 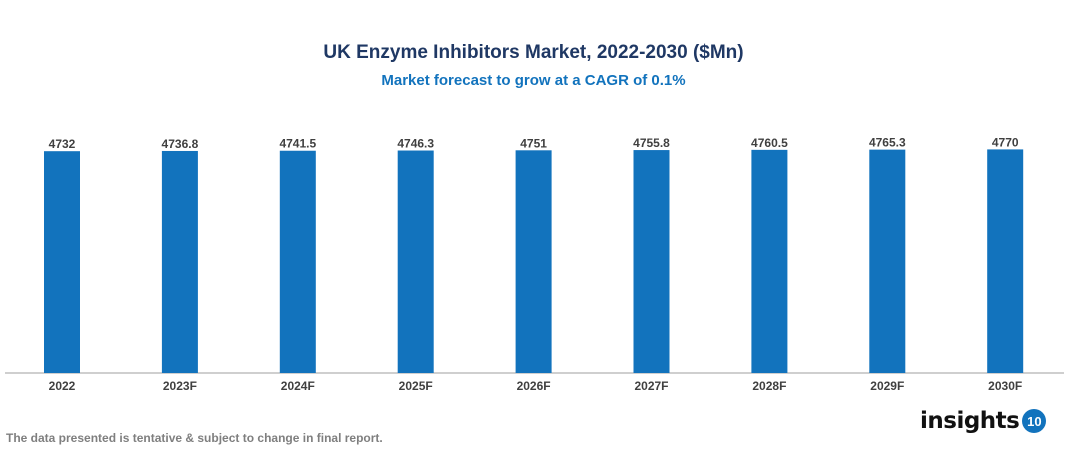 I want to click on data-label: 4765.3, so click(x=887, y=143).